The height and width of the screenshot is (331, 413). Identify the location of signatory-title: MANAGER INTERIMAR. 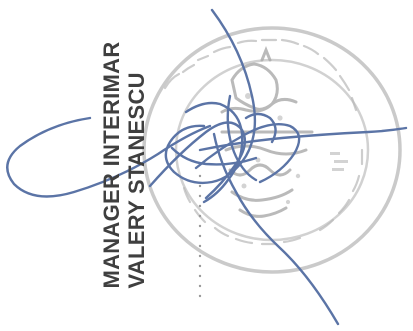
(111, 165).